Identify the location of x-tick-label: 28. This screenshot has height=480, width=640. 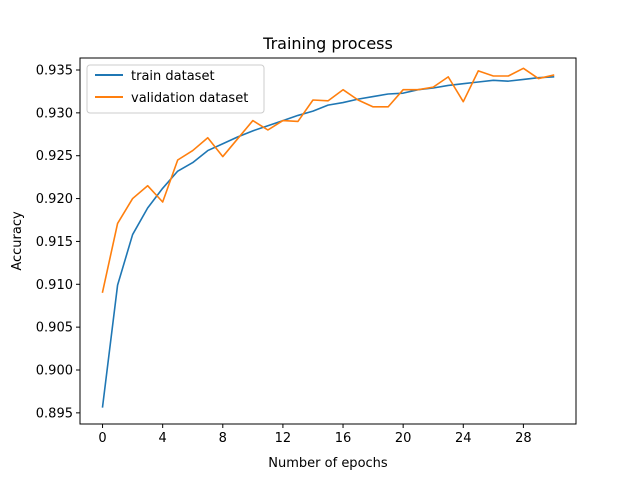
(523, 438).